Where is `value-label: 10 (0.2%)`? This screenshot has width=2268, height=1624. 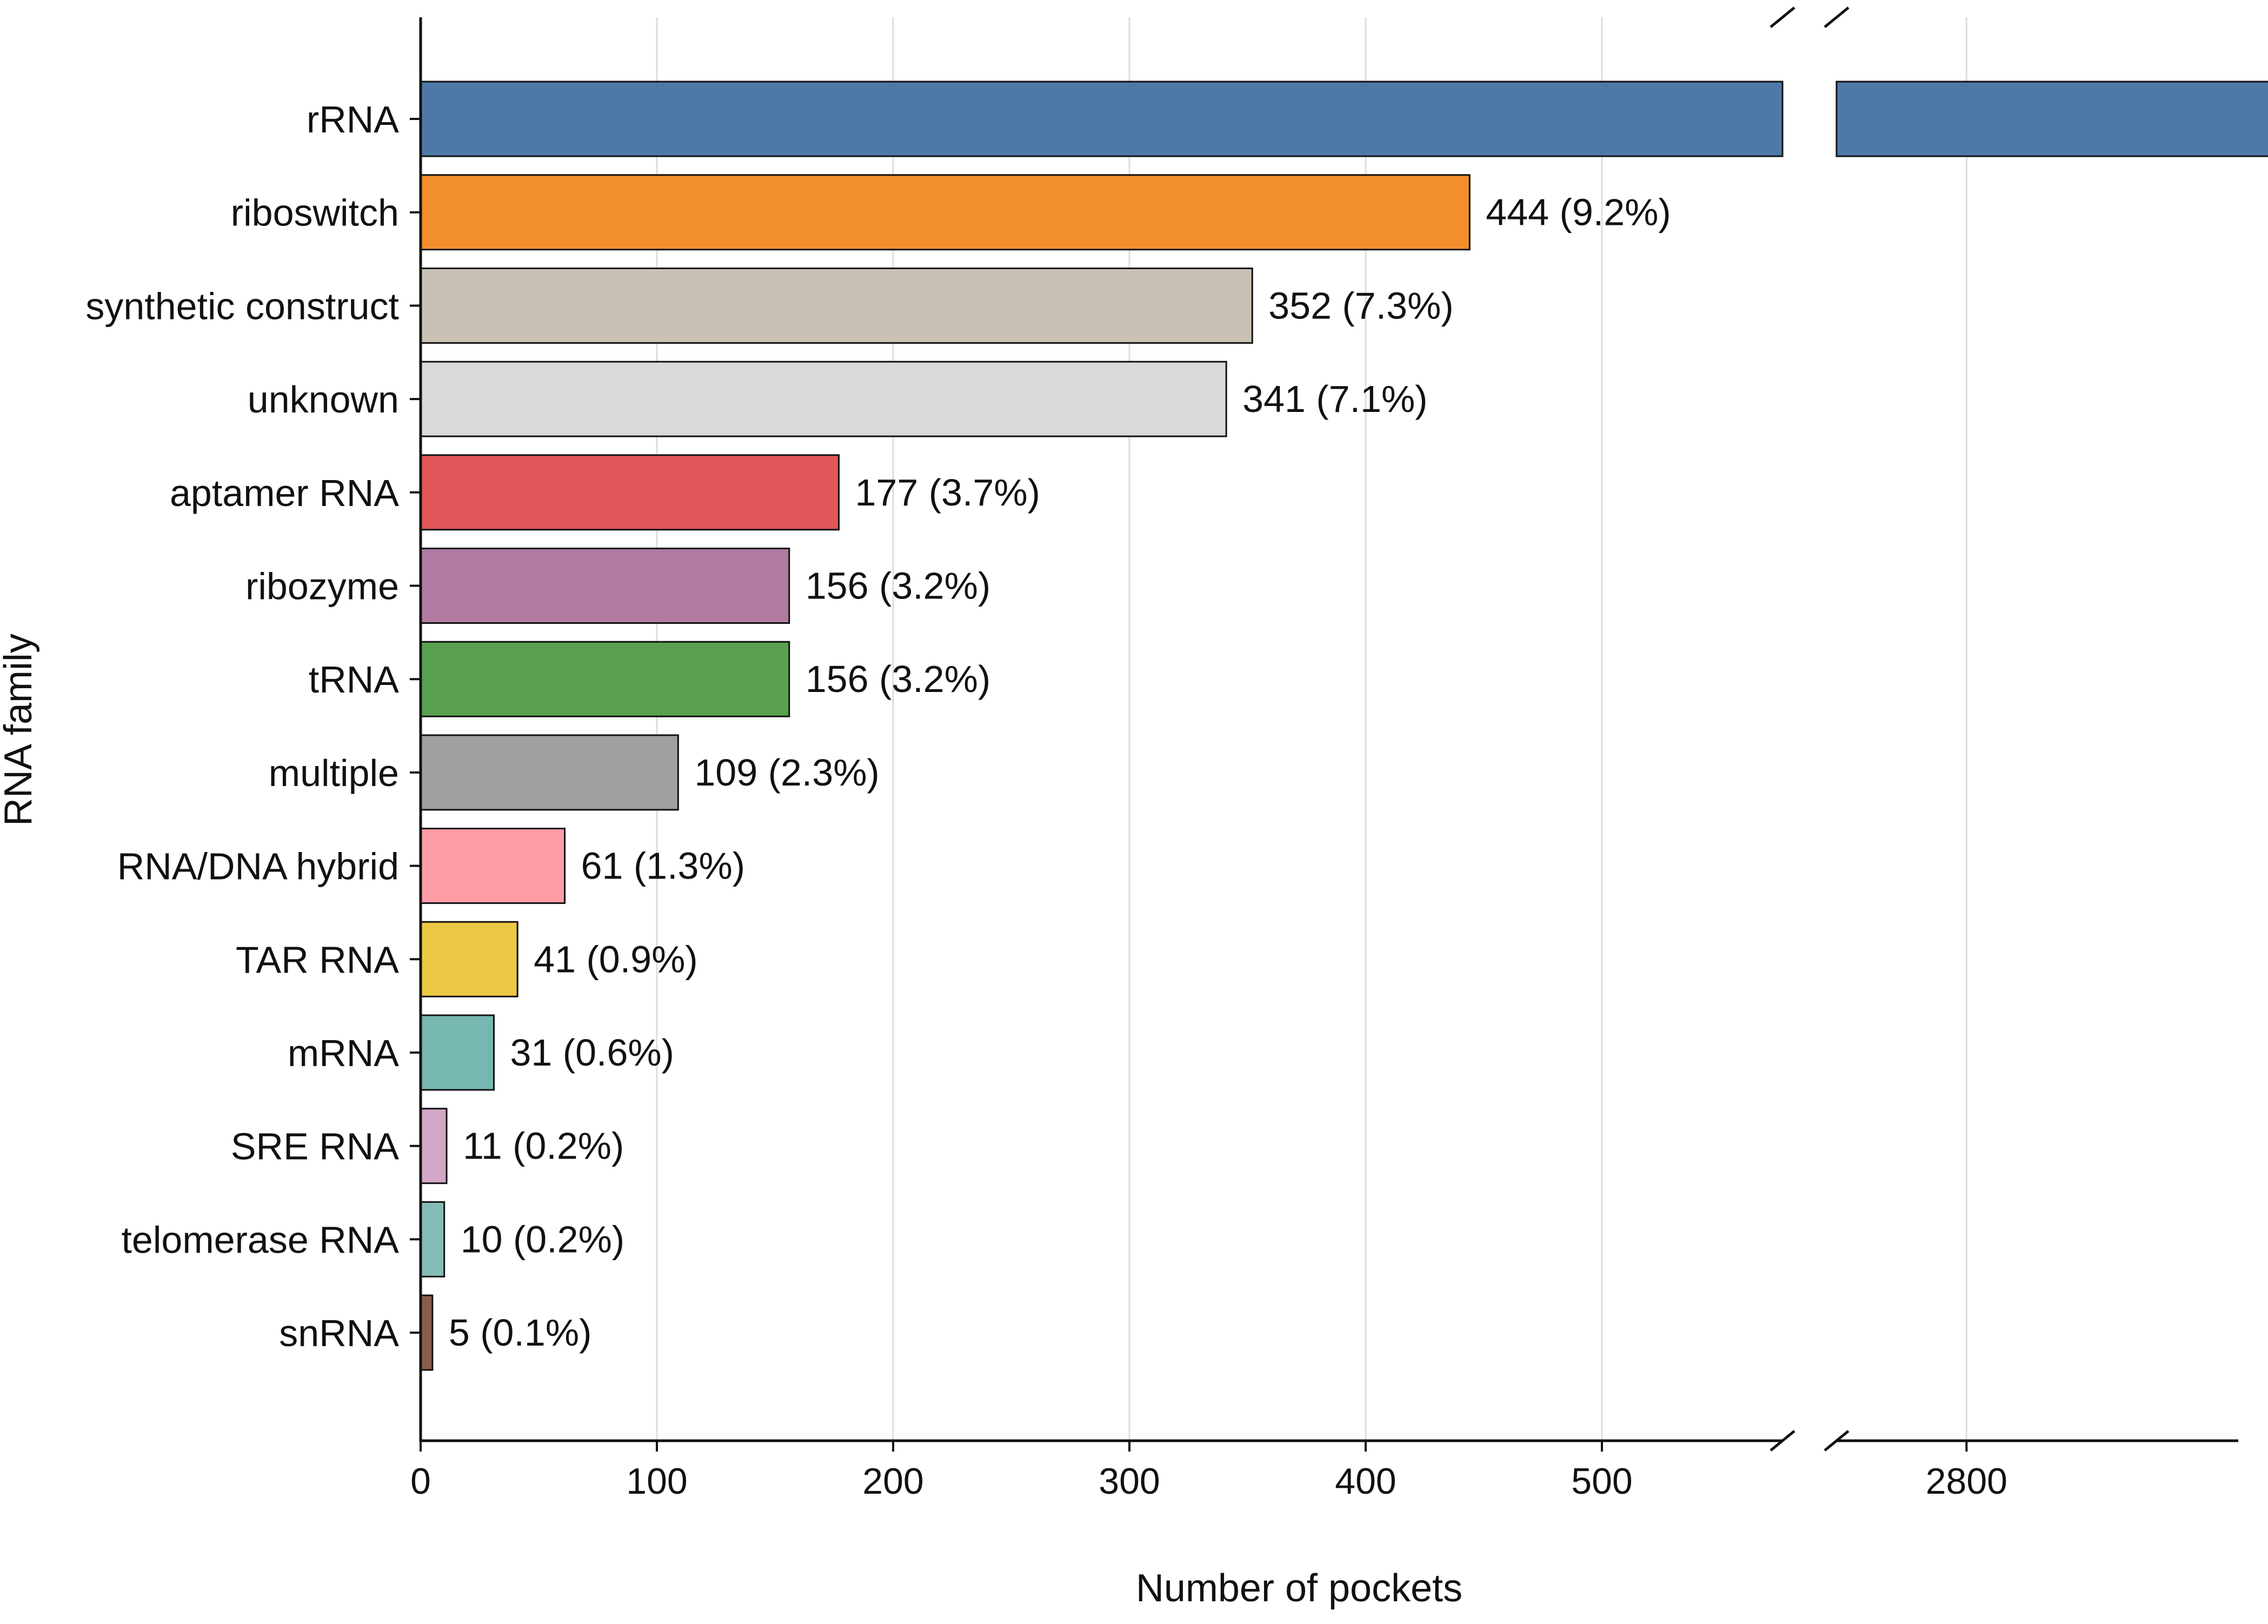
value-label: 10 (0.2%) is located at coordinates (542, 1239).